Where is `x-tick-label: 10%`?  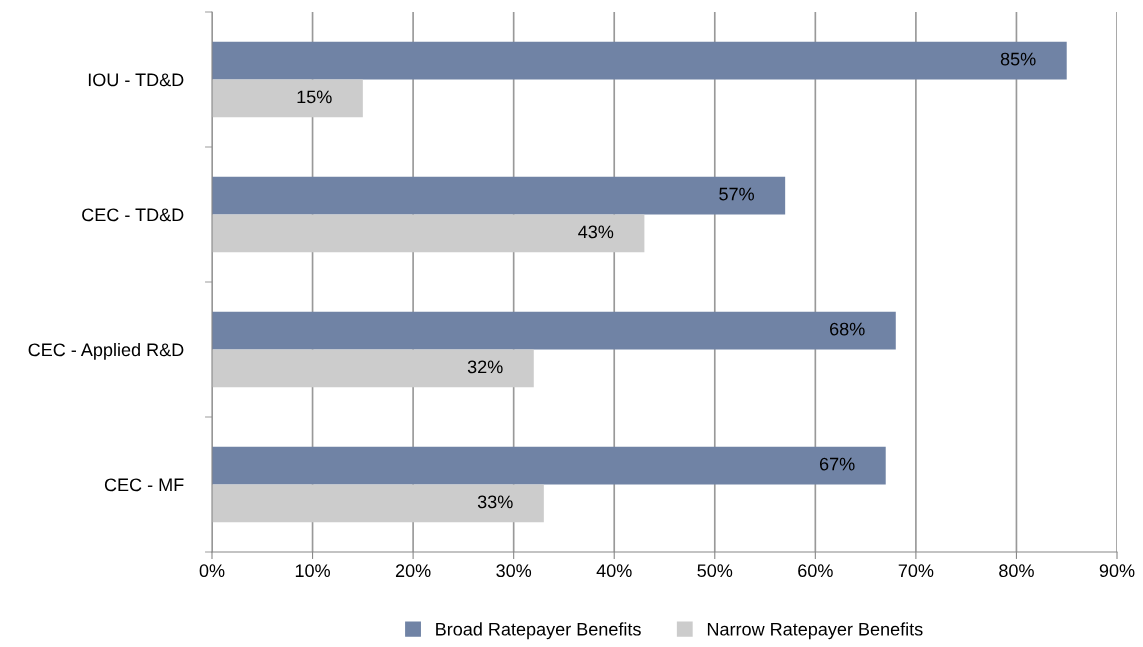 x-tick-label: 10% is located at coordinates (312, 571).